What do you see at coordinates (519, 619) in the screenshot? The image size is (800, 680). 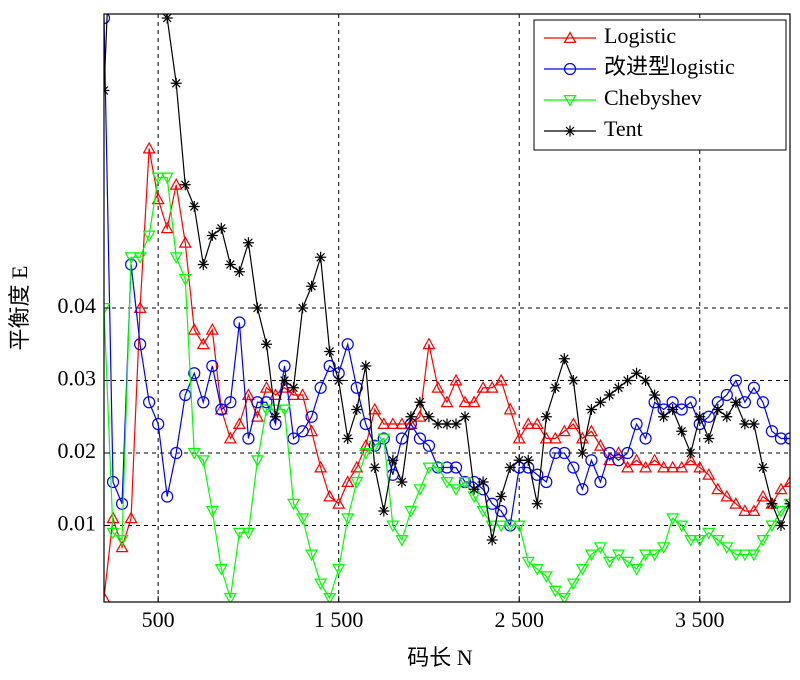 I see `x-tick-label: 2 500` at bounding box center [519, 619].